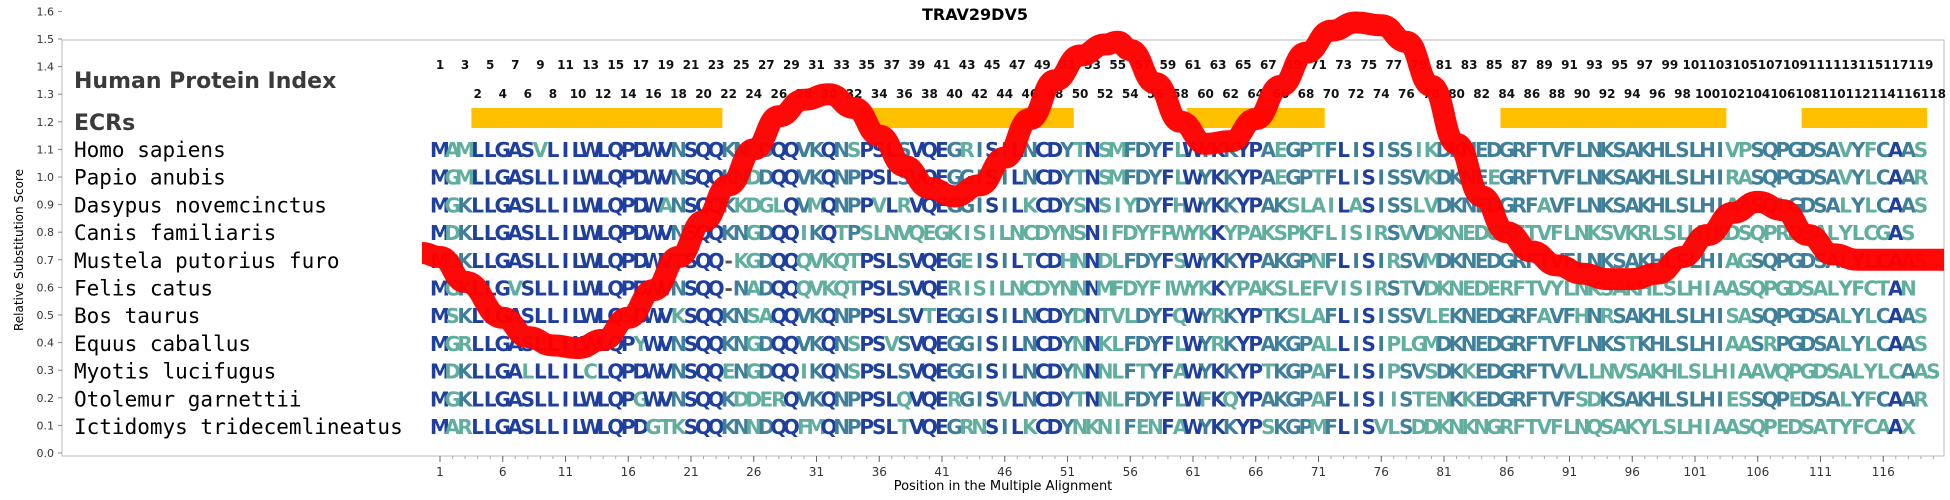  What do you see at coordinates (1720, 65) in the screenshot?
I see `index-number-odd: 103` at bounding box center [1720, 65].